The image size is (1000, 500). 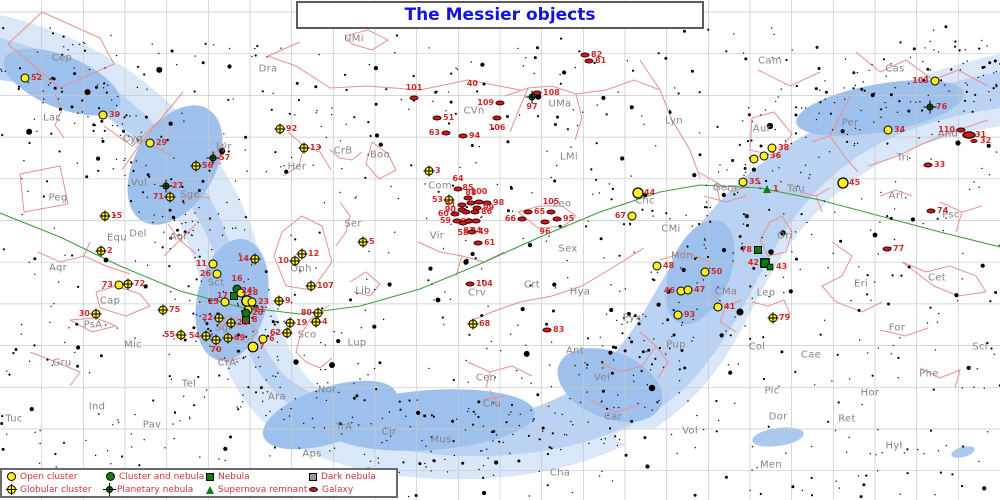 What do you see at coordinates (109, 489) in the screenshot?
I see `planetary-nebula-icon` at bounding box center [109, 489].